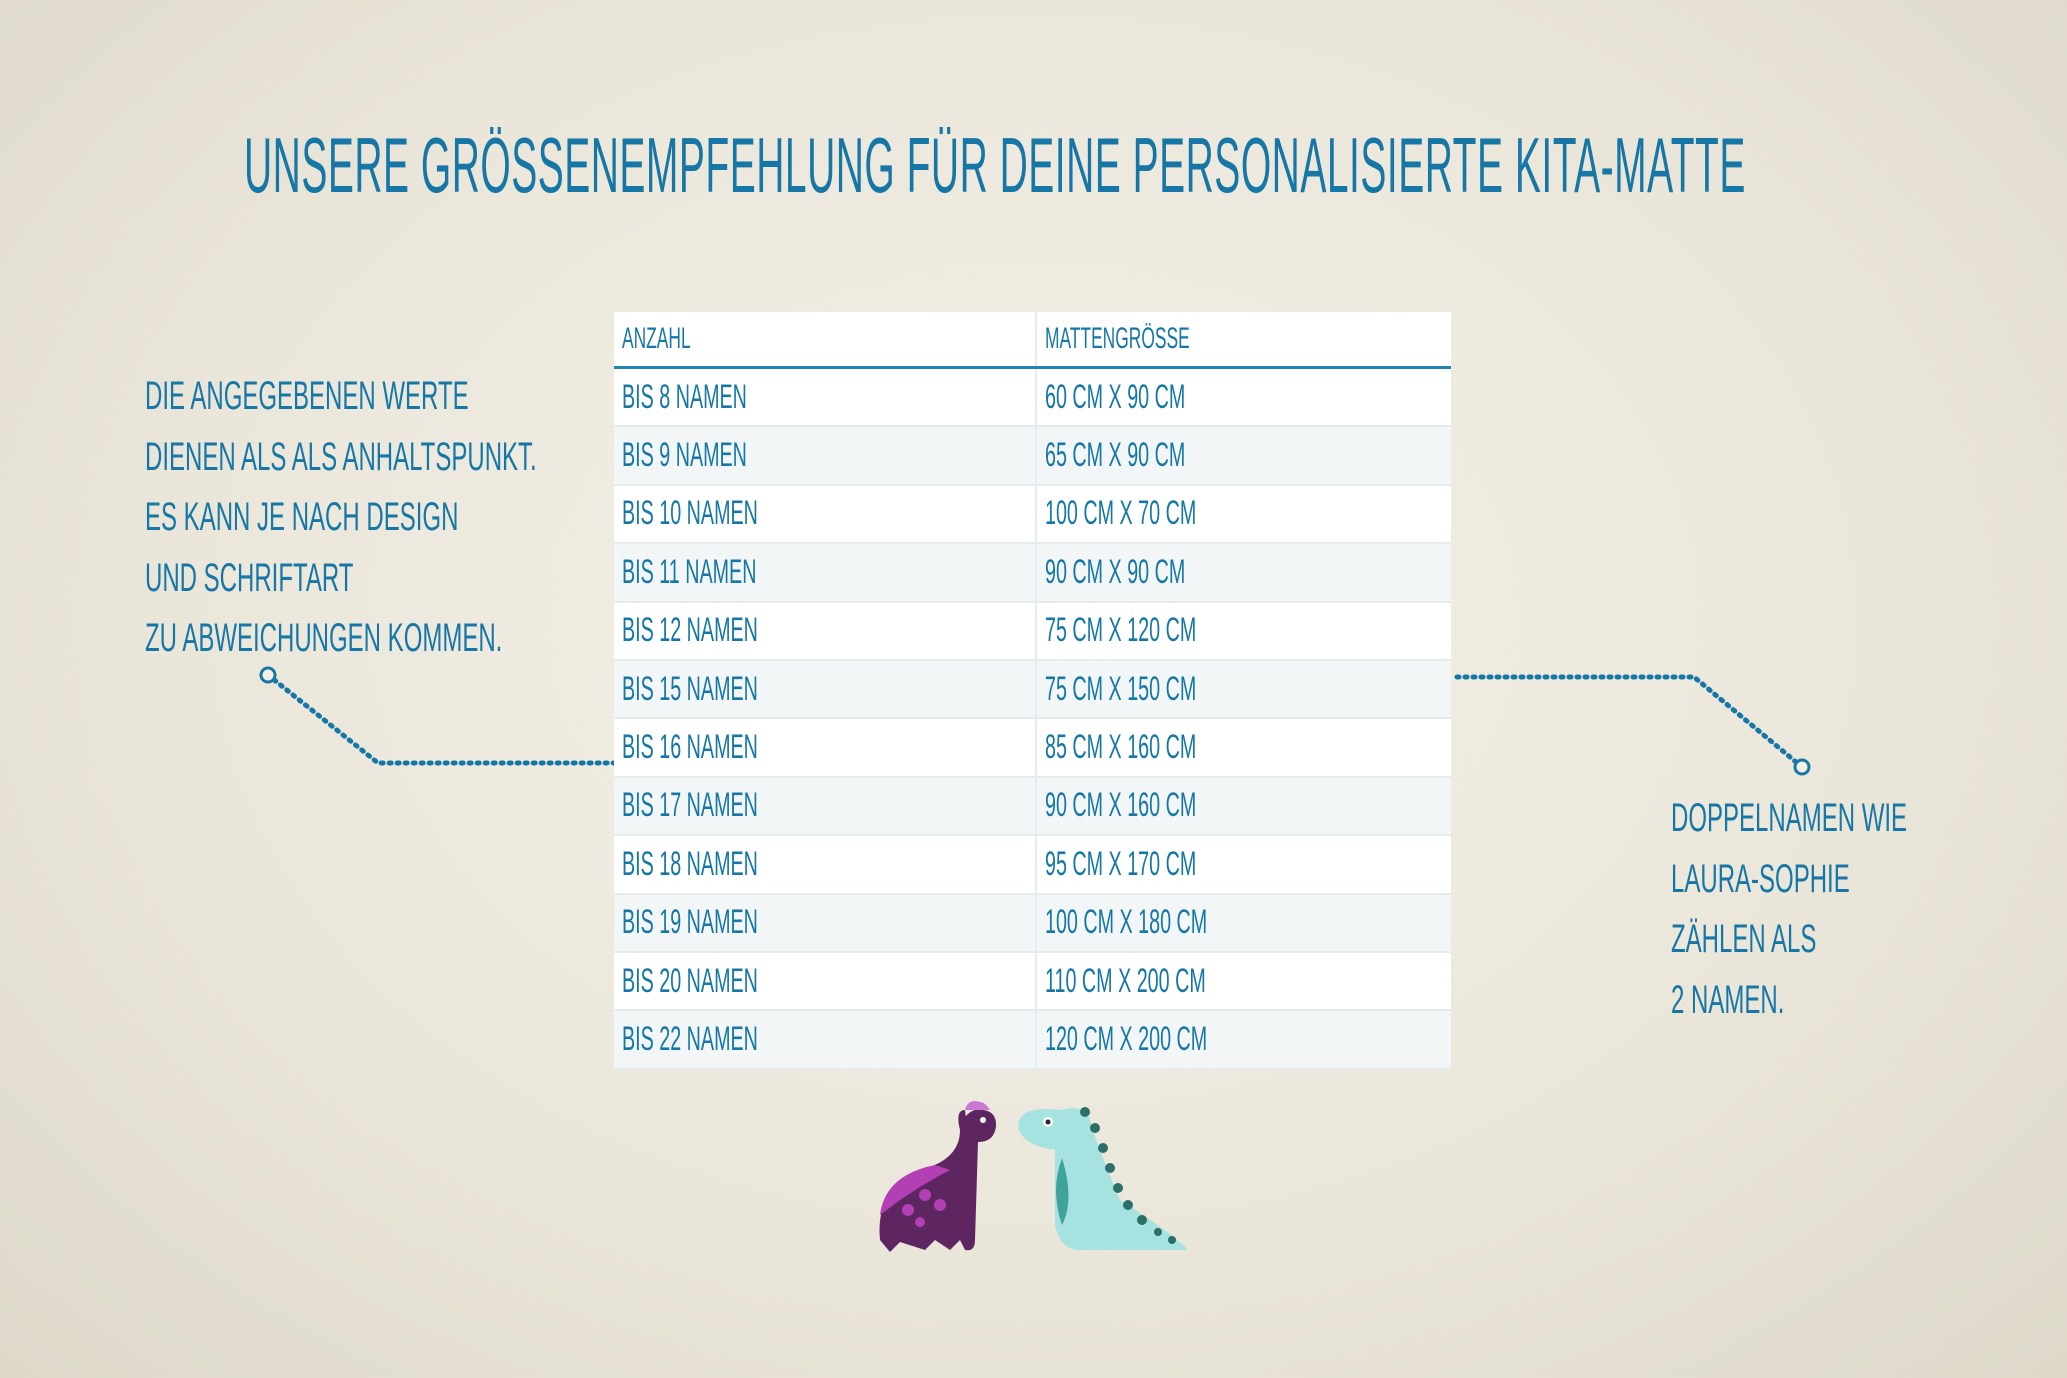  Describe the element at coordinates (1032, 573) in the screenshot. I see `table-row: Bis 11 Namen 90 cm x 90 cm` at that location.